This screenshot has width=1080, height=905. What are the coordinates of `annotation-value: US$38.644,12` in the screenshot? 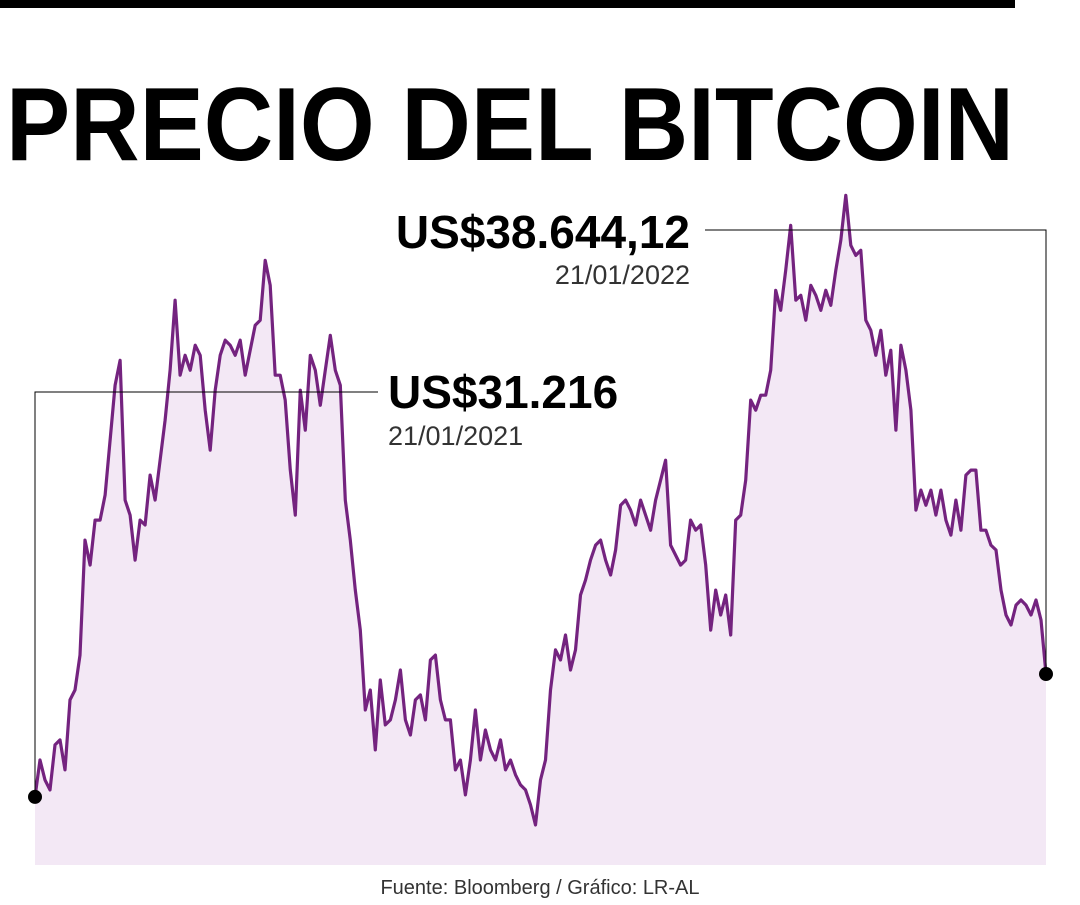 It's located at (543, 232).